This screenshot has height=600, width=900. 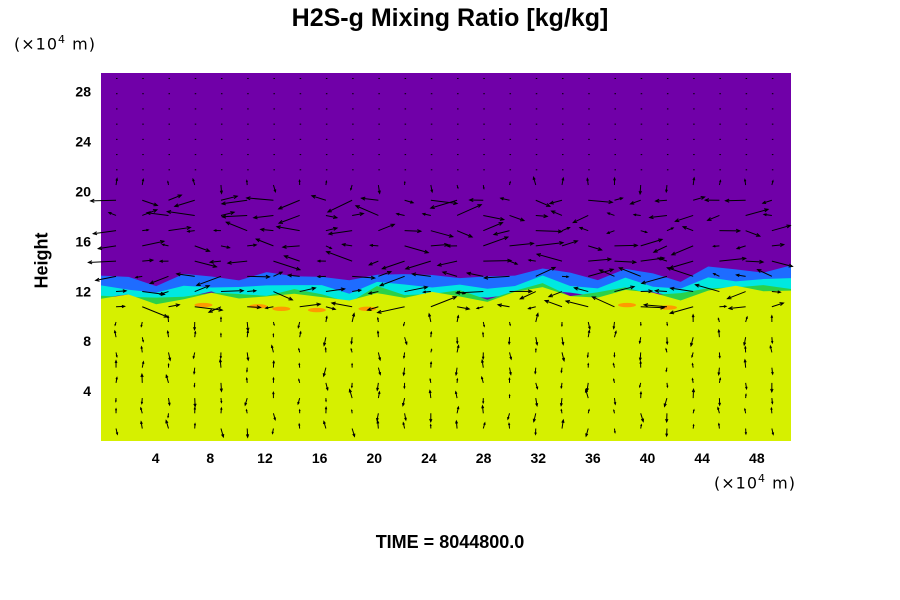 I want to click on y-tick-label: 8, so click(x=87, y=341).